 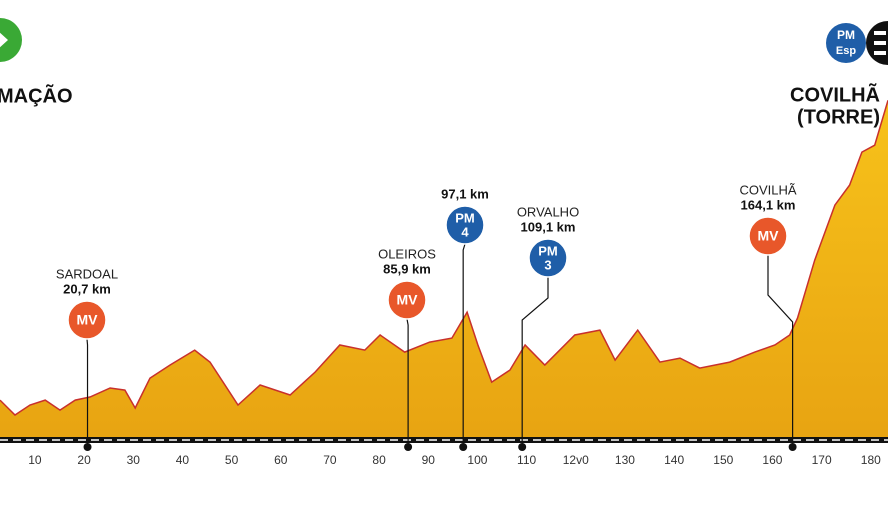 I want to click on x-tick-label: 40, so click(x=183, y=460).